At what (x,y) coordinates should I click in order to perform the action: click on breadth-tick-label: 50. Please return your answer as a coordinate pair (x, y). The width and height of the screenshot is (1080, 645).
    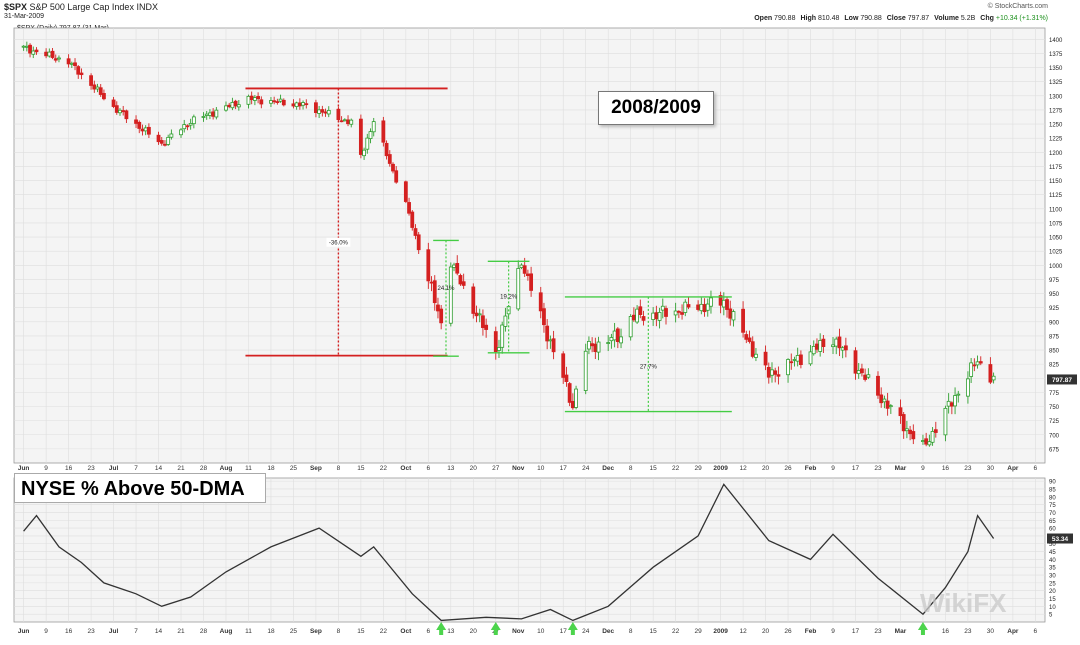
    Looking at the image, I should click on (1052, 545).